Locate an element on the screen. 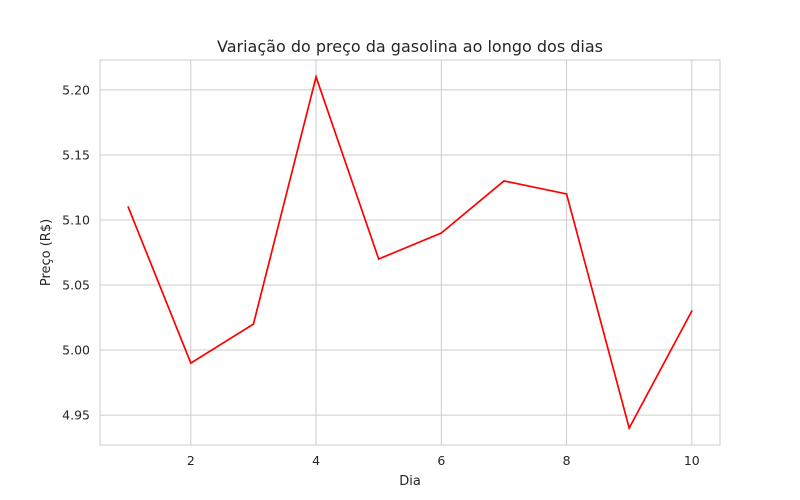  x-tick-labels: 2 4 6 8 10 is located at coordinates (443, 460).